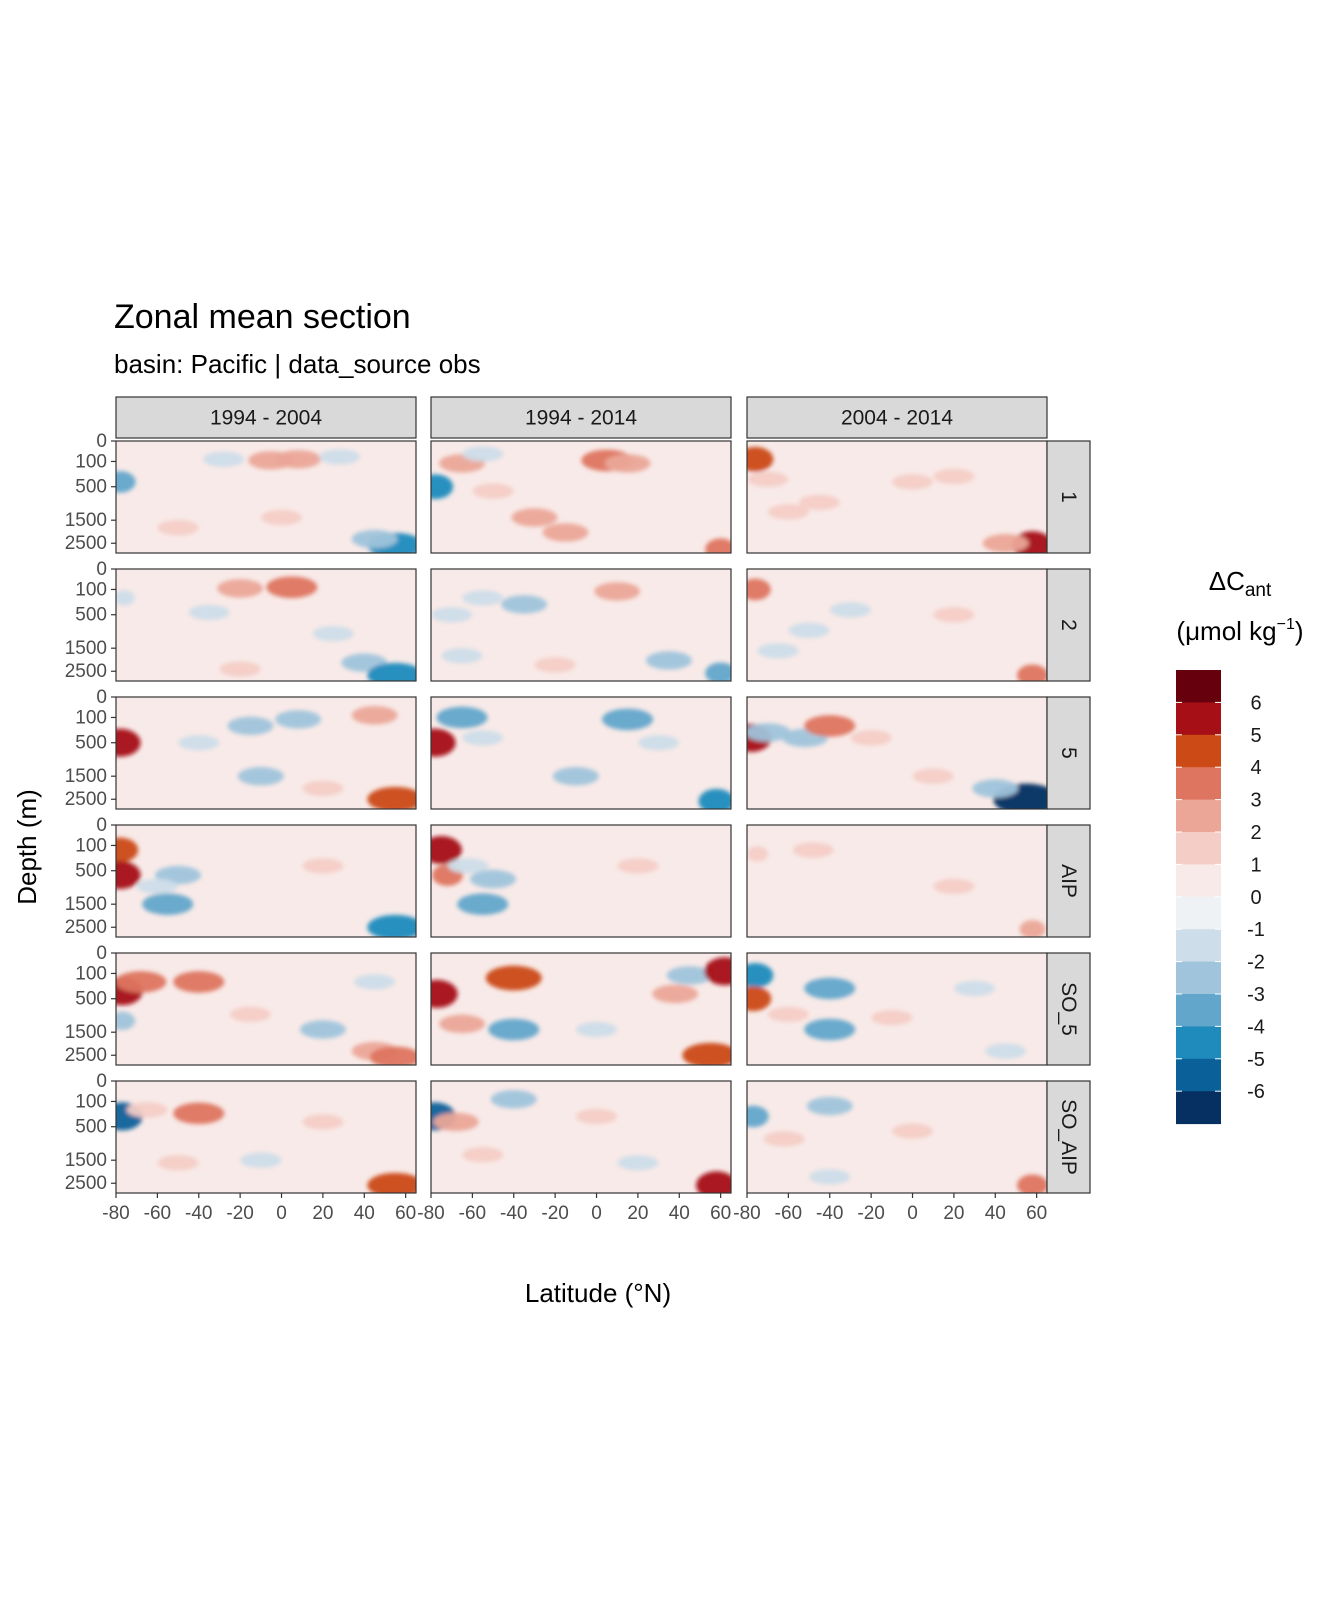 The image size is (1344, 1612). I want to click on x-tick-label: 60, so click(405, 1213).